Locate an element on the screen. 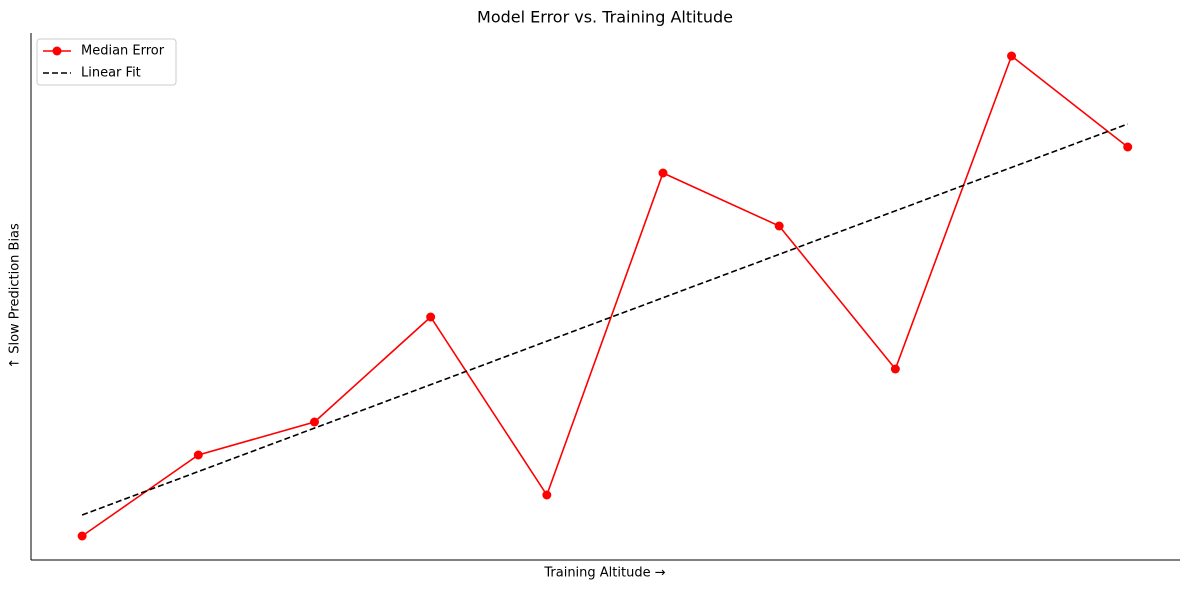  legend-label: Median Error is located at coordinates (123, 51).